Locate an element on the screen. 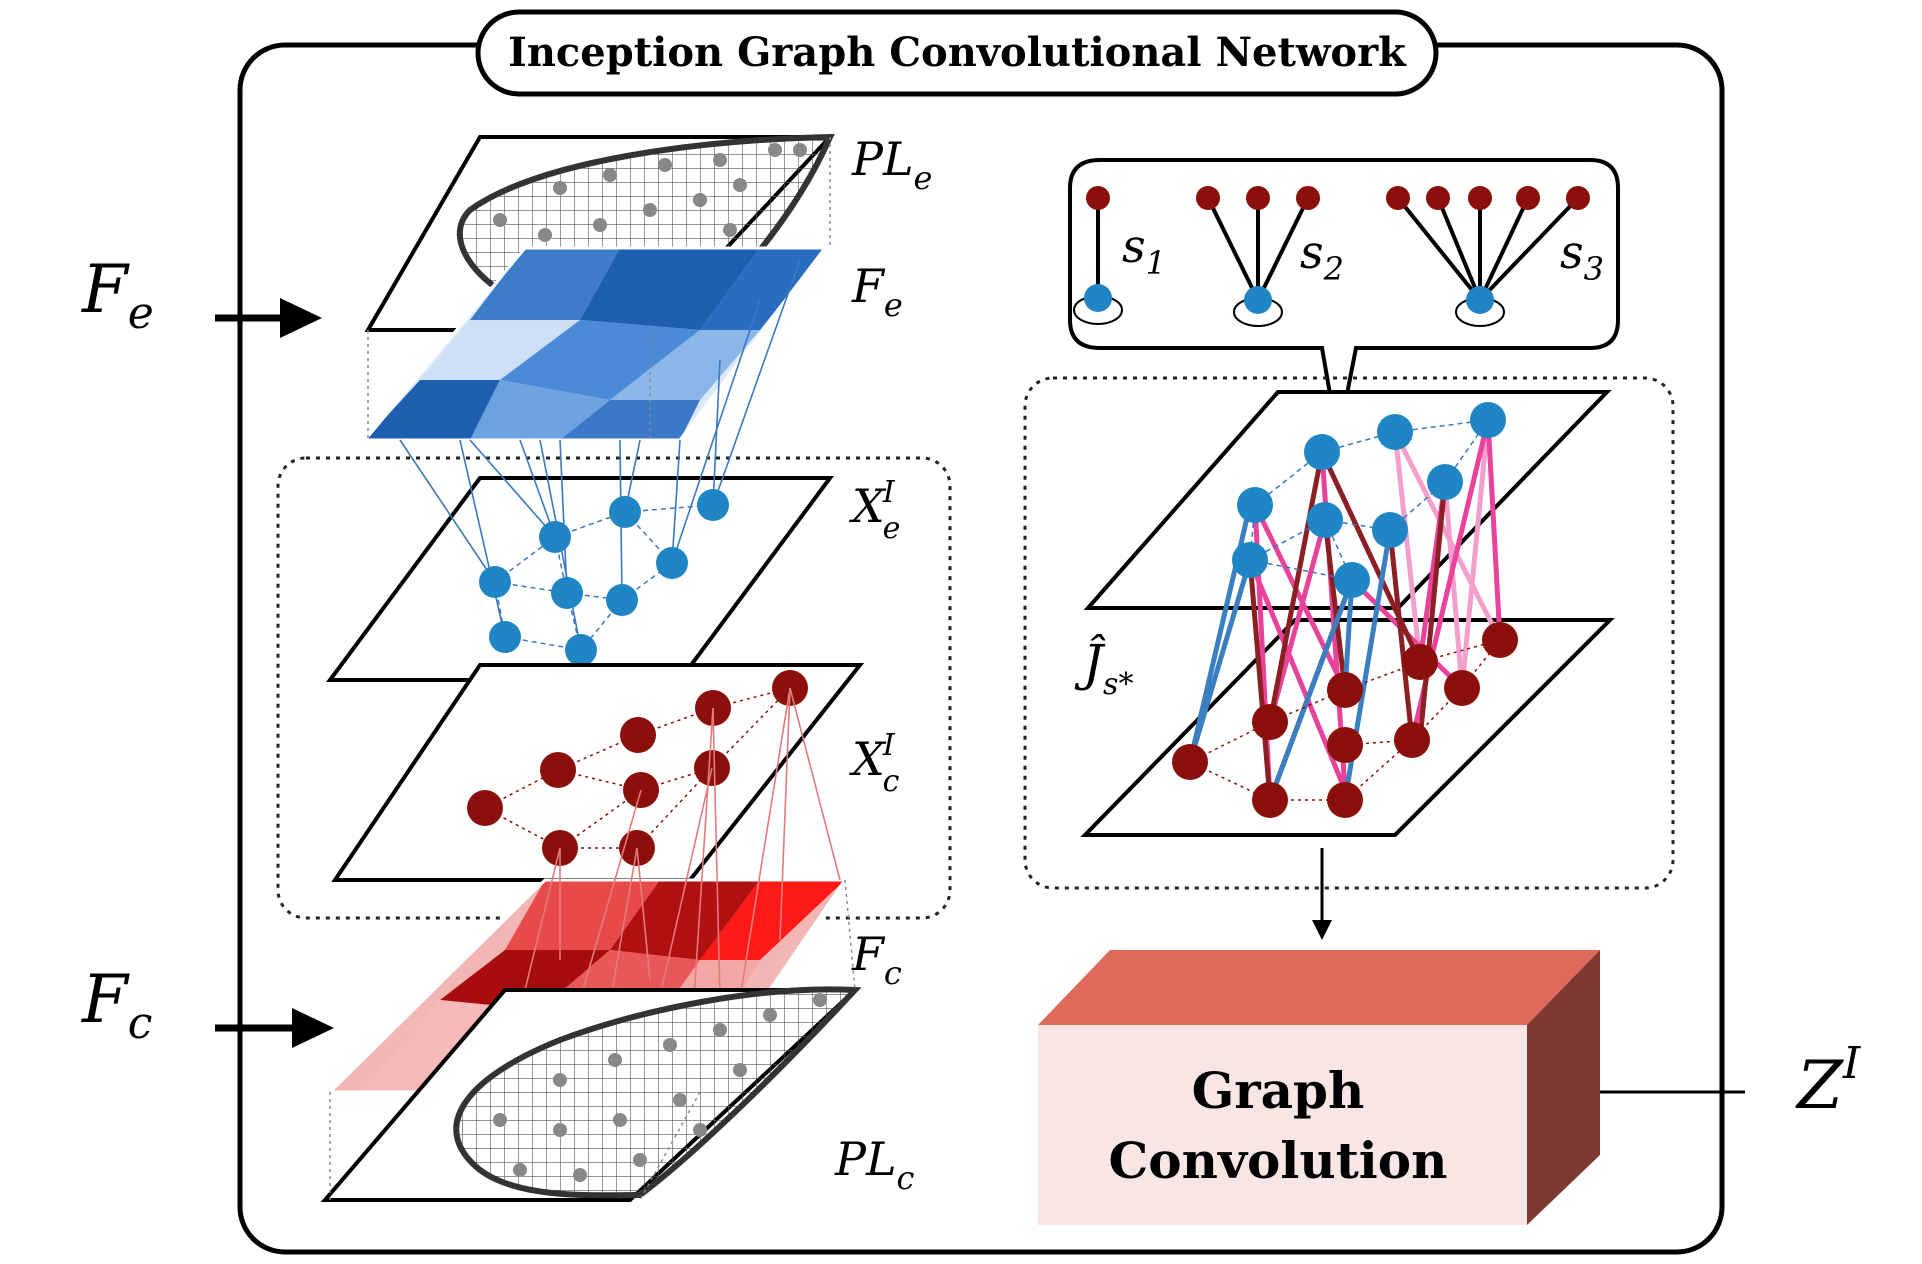  label-xc: XI c is located at coordinates (874, 763).